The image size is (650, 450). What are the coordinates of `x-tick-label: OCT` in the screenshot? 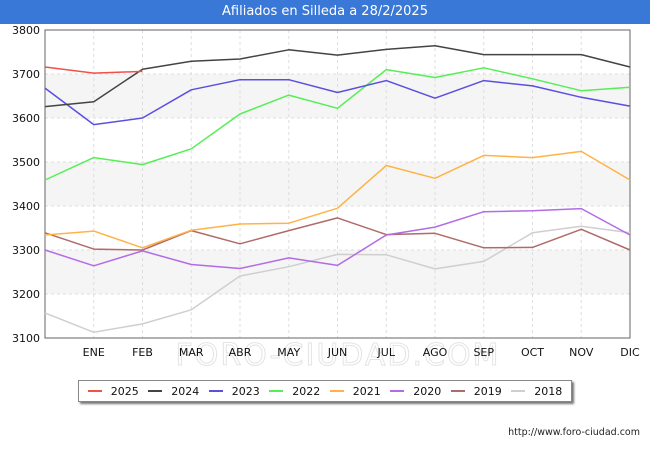 It's located at (532, 352).